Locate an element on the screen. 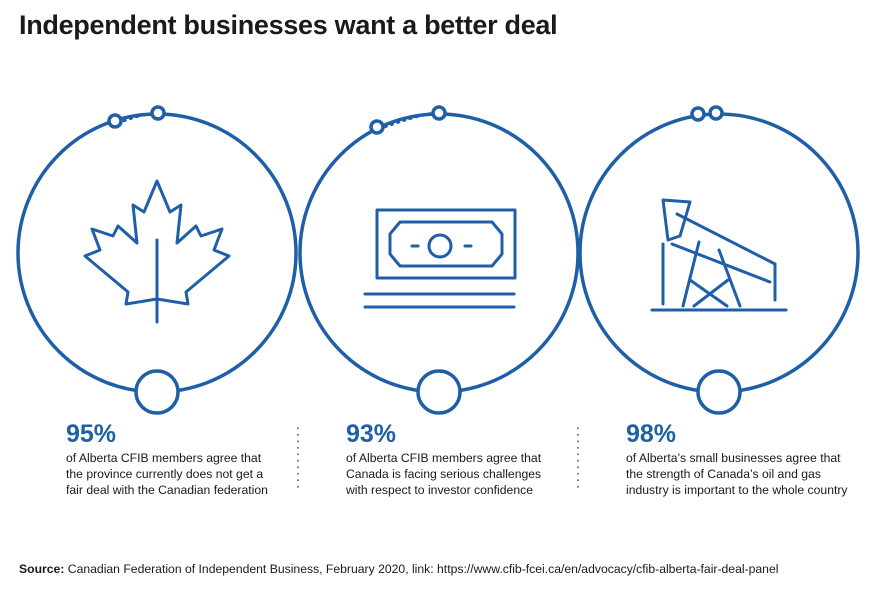 Image resolution: width=891 pixels, height=603 pixels. ring-2-knob is located at coordinates (439, 392).